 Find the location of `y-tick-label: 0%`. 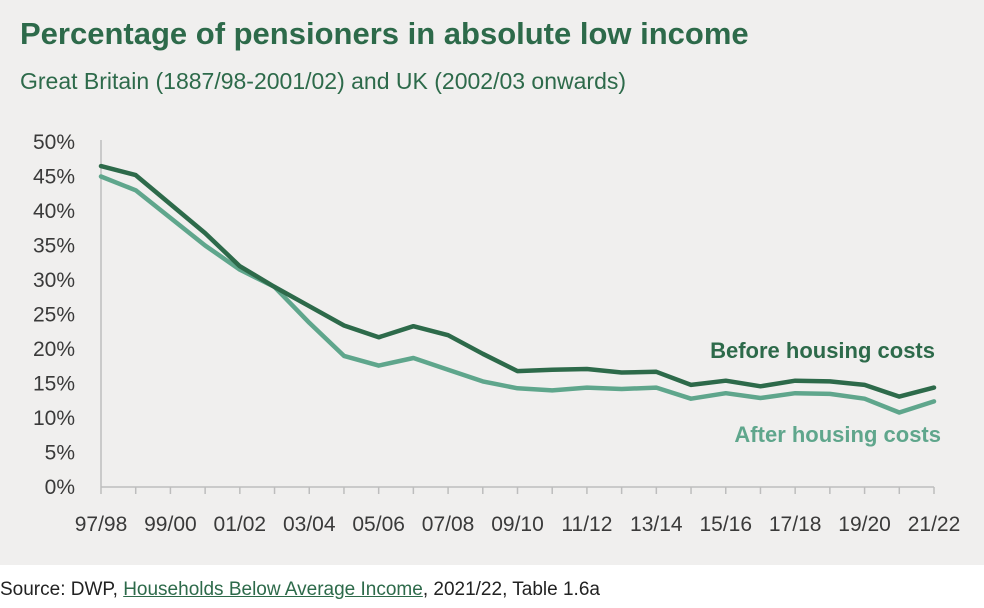

y-tick-label: 0% is located at coordinates (60, 487).